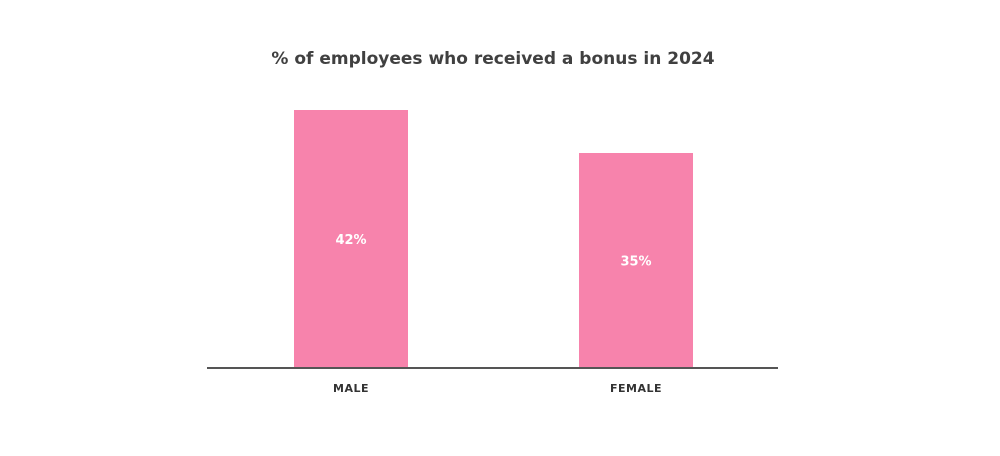 This screenshot has width=1000, height=456. I want to click on bar-female, so click(636, 260).